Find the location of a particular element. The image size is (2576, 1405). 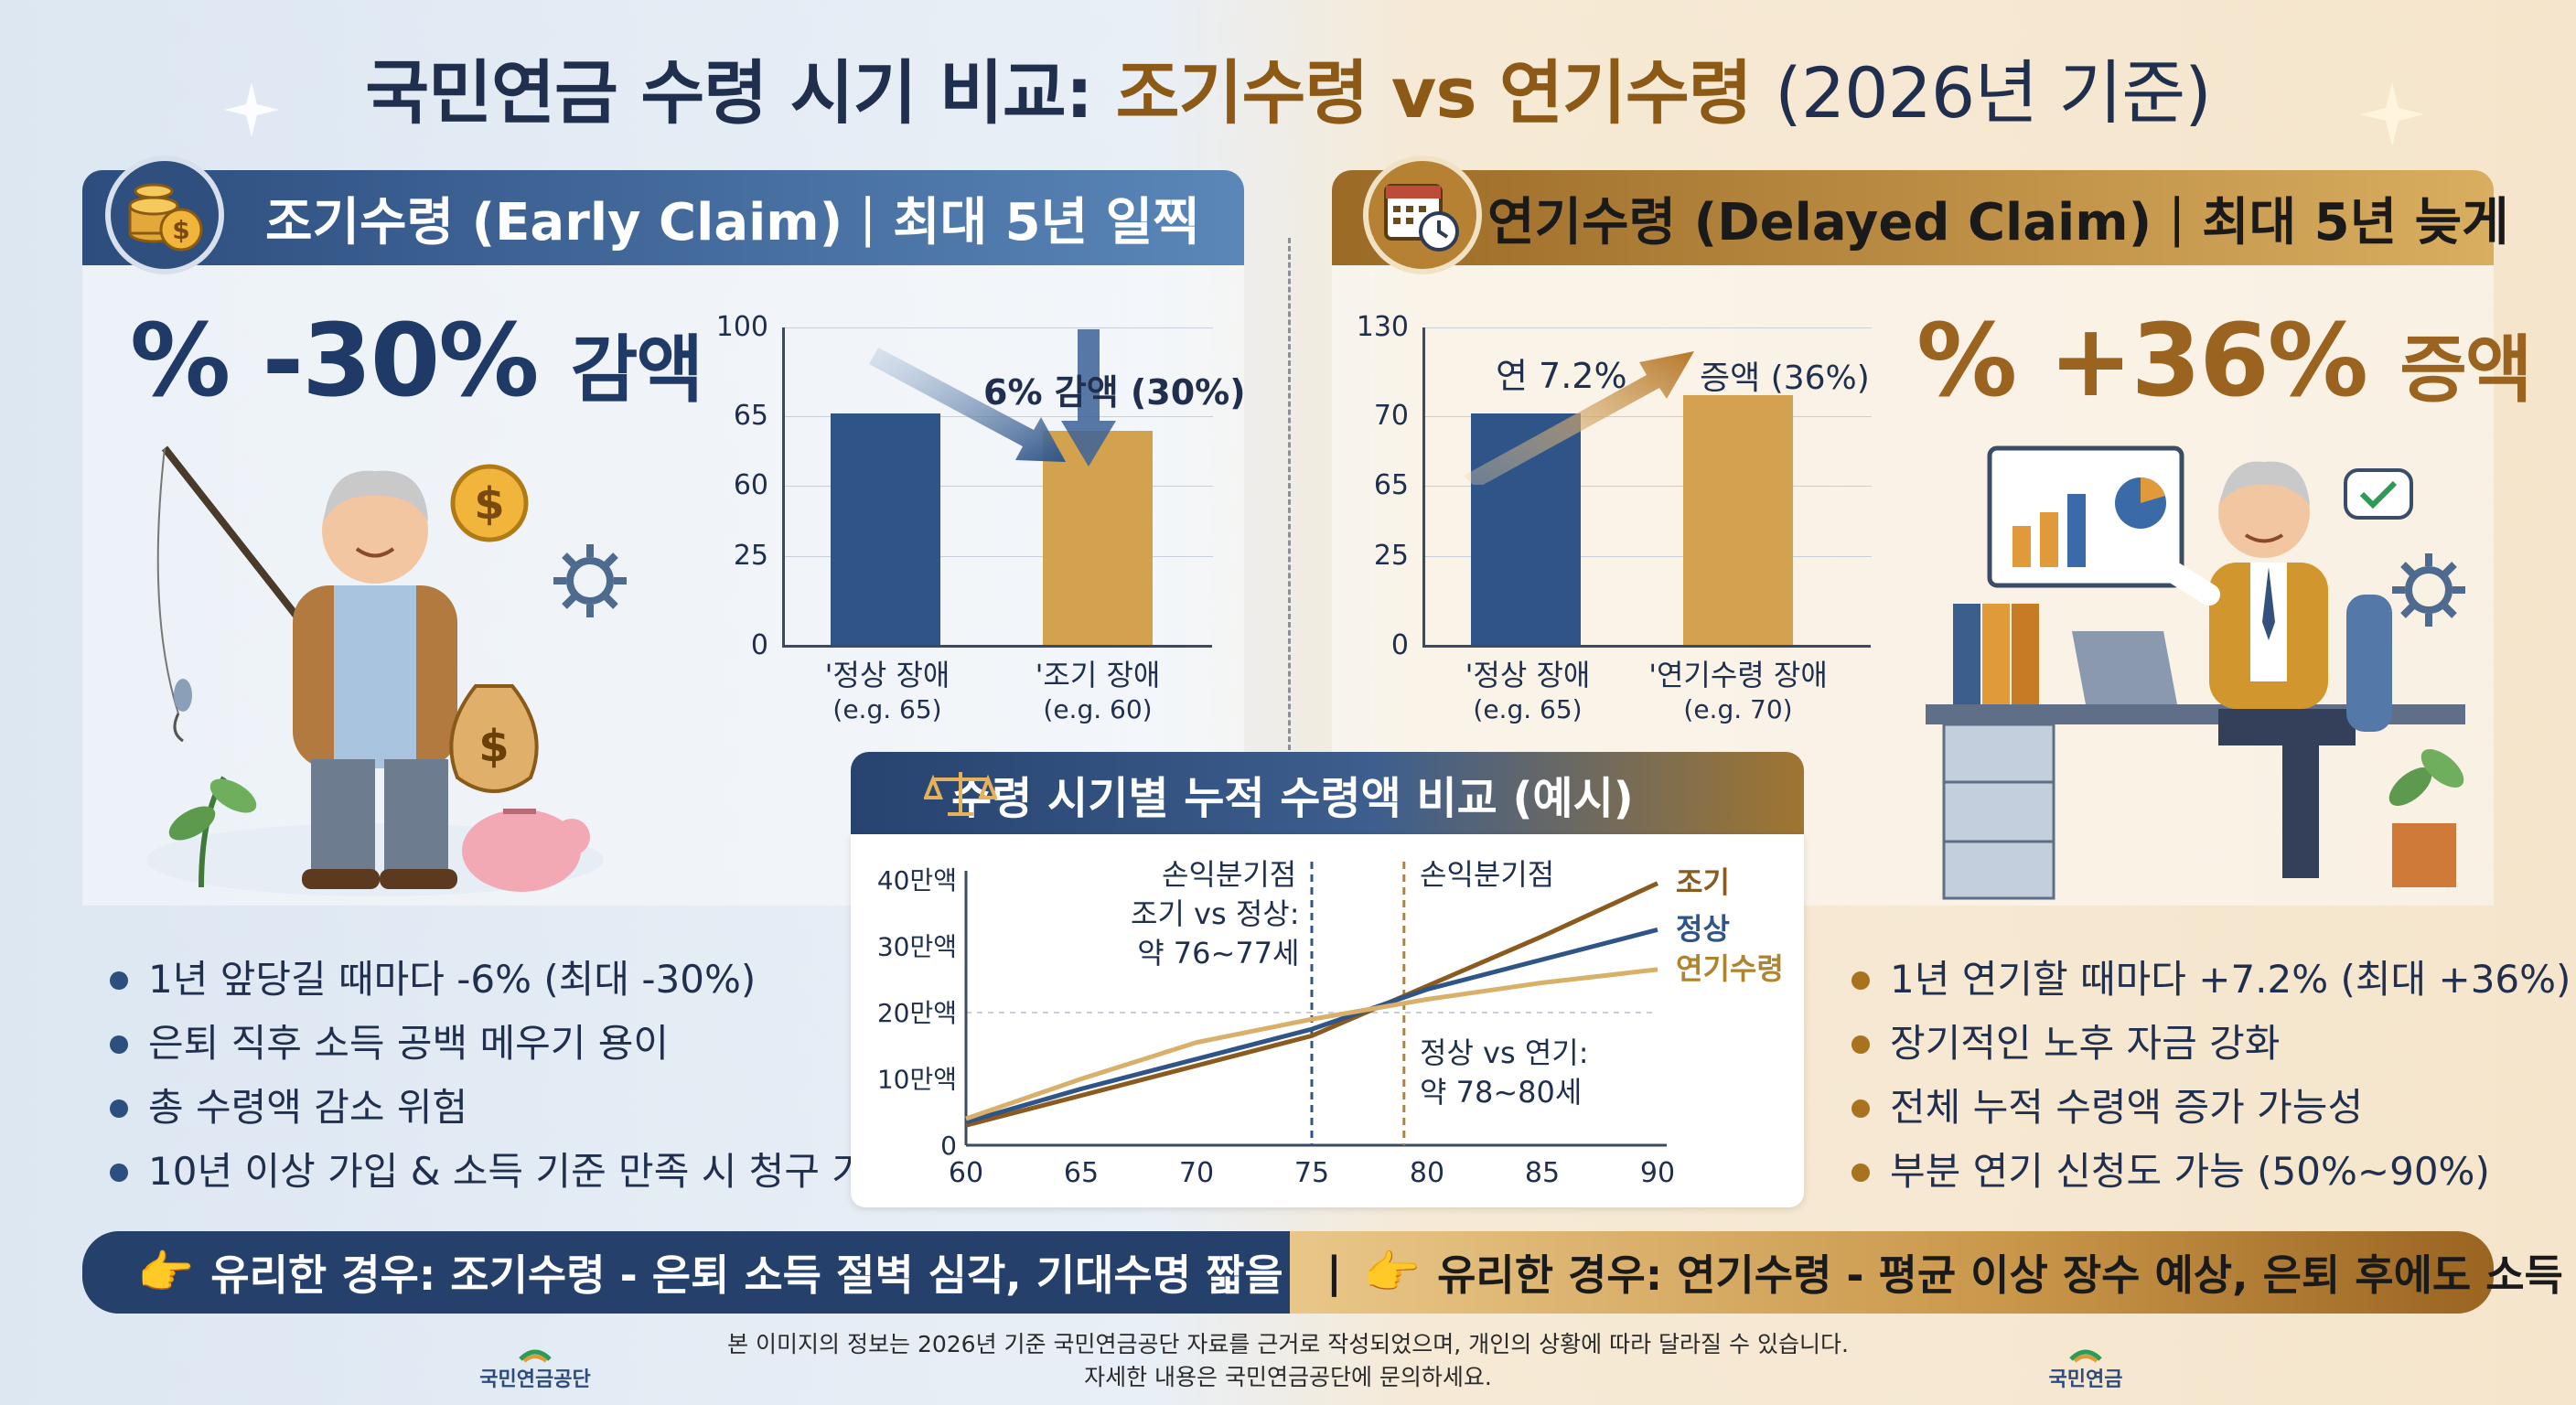

bar-label: '조기 장애 (e.g. 60) is located at coordinates (1097, 691).